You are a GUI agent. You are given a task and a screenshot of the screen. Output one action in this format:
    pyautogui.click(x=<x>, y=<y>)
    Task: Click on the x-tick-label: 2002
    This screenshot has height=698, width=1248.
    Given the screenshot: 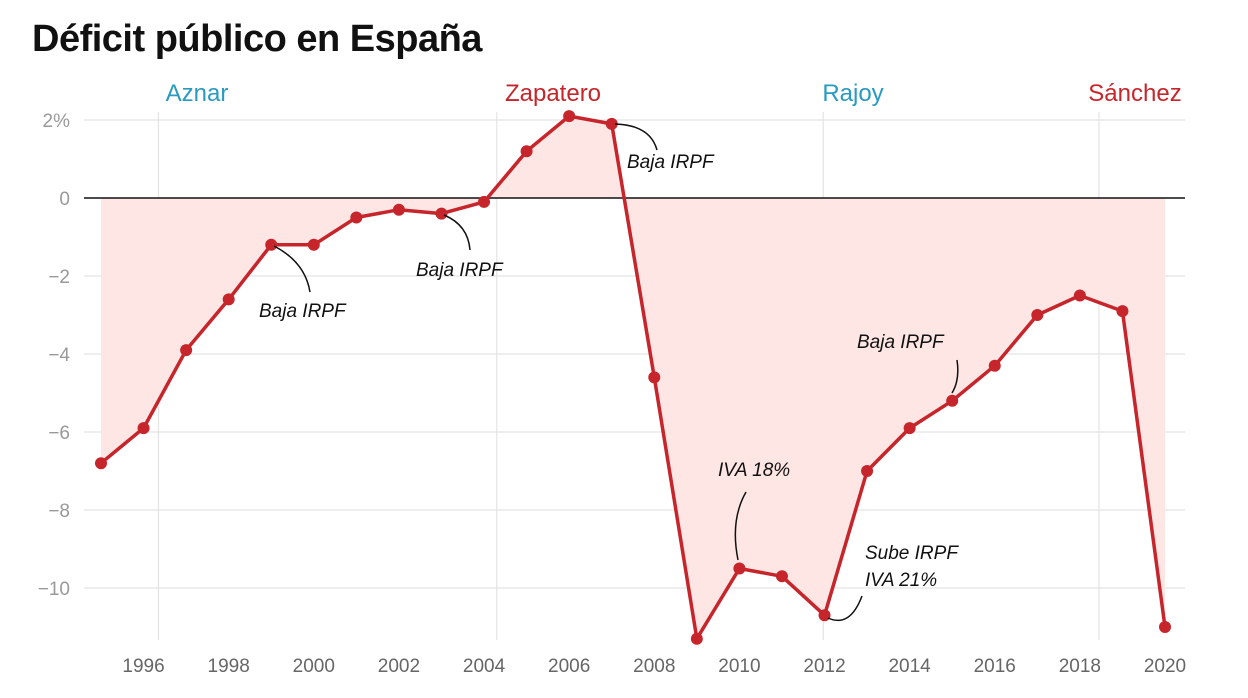 What is the action you would take?
    pyautogui.click(x=399, y=666)
    